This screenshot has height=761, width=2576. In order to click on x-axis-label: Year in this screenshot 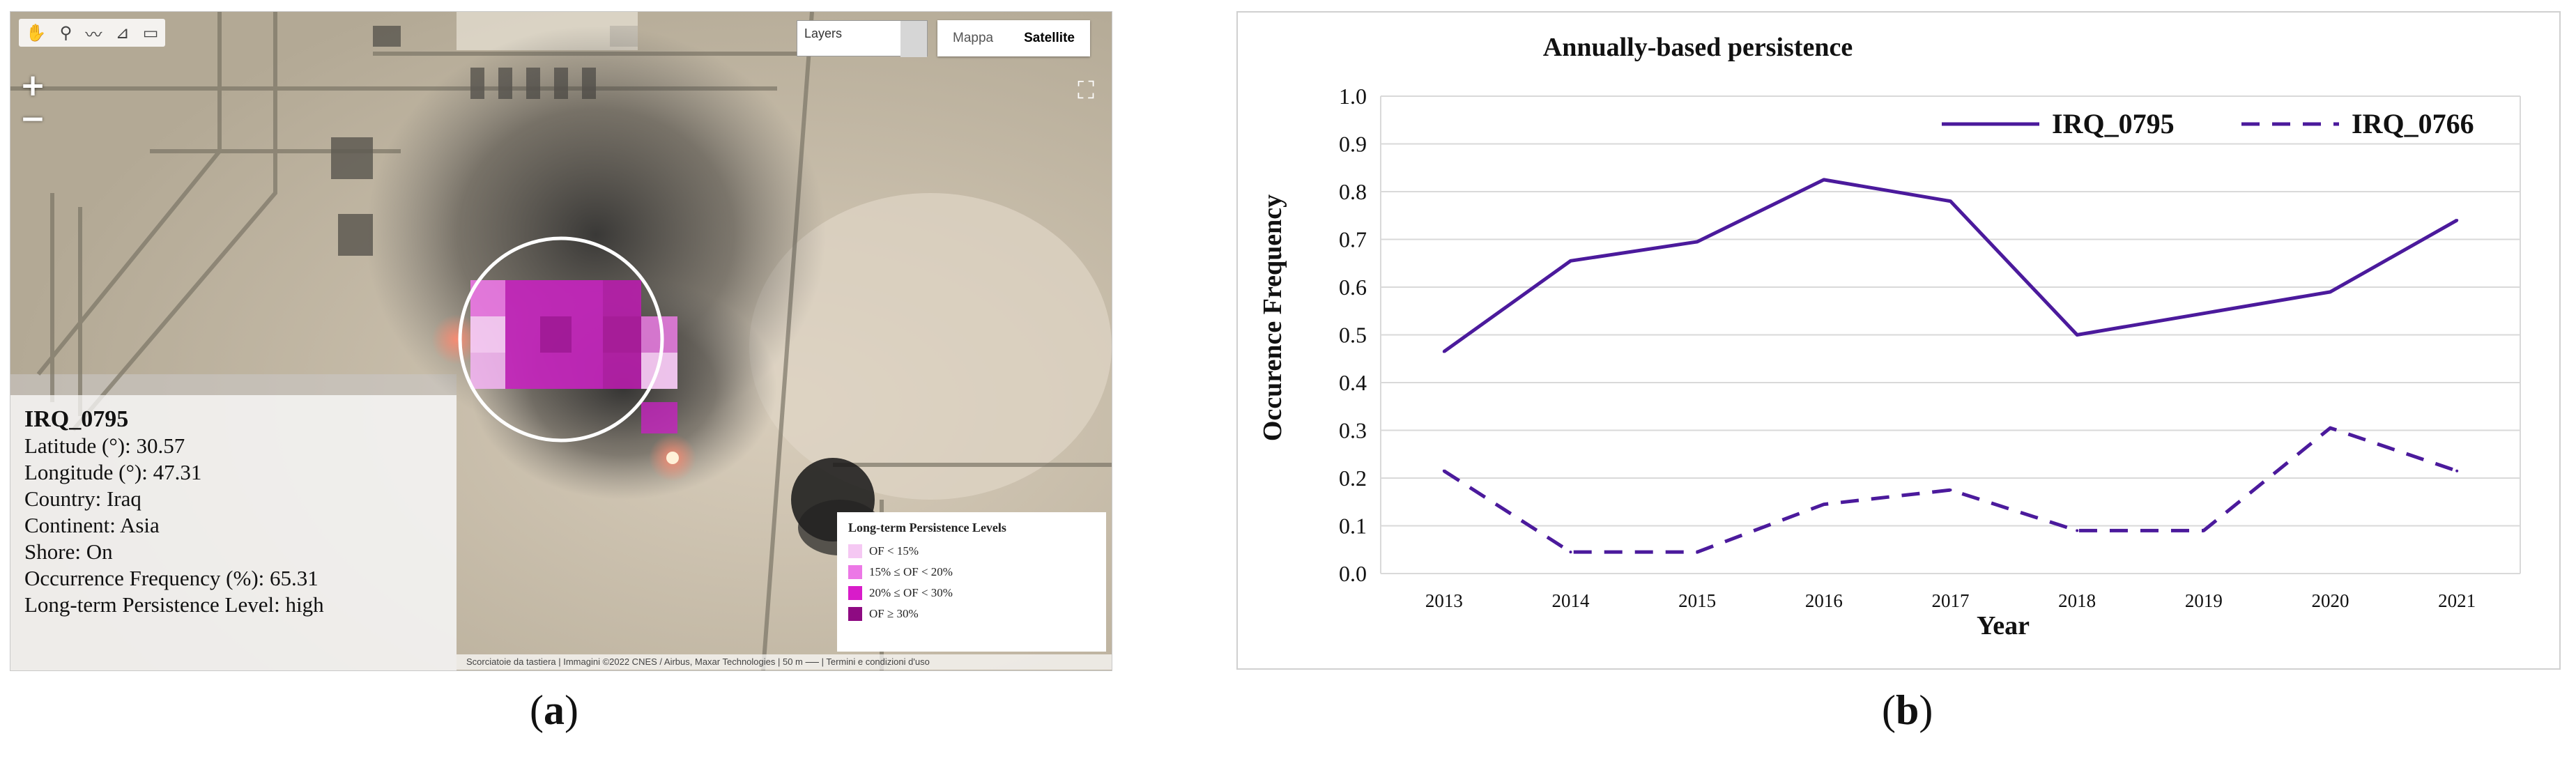, I will do `click(2003, 625)`.